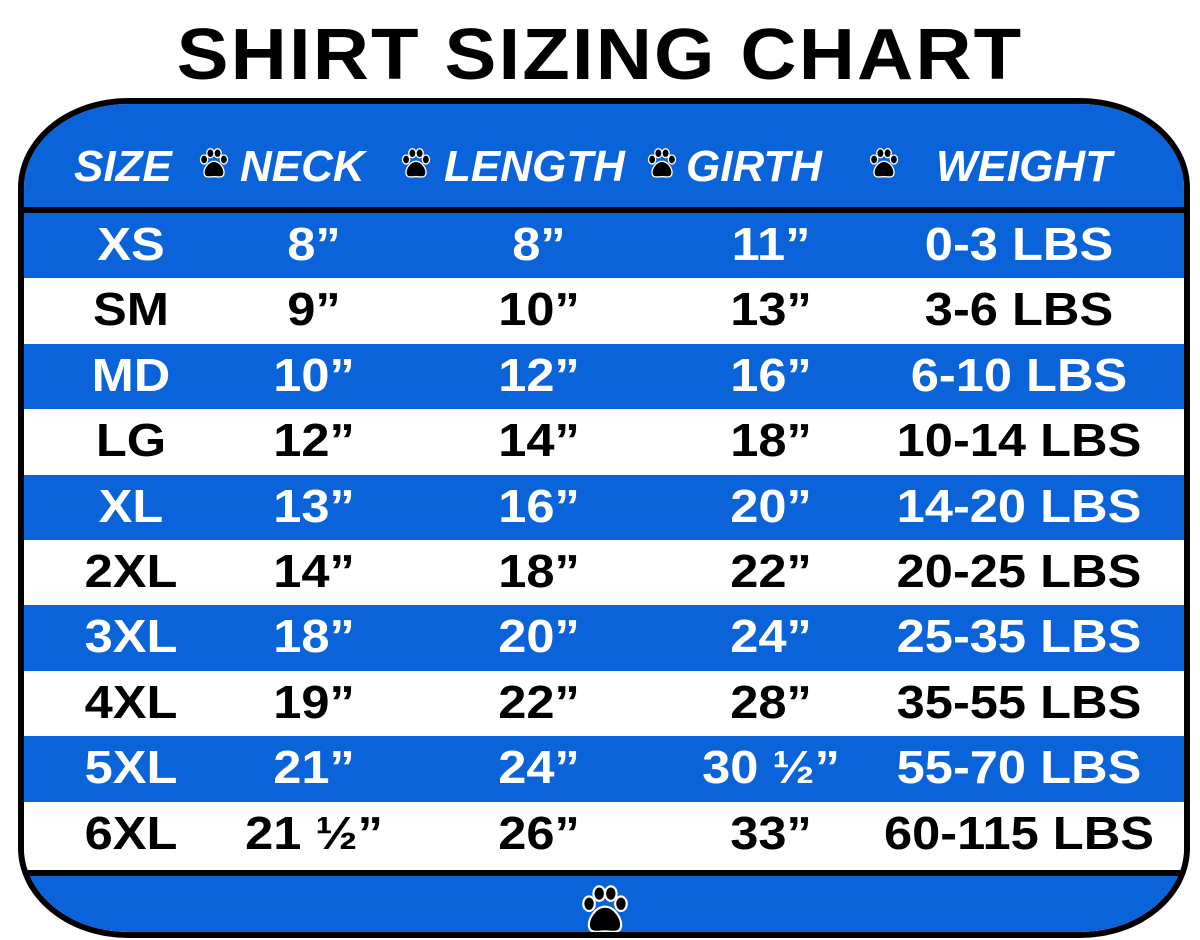 The width and height of the screenshot is (1200, 940). What do you see at coordinates (604, 638) in the screenshot?
I see `table-row: 3XL 18” 20” 24” 25-35 LBS` at bounding box center [604, 638].